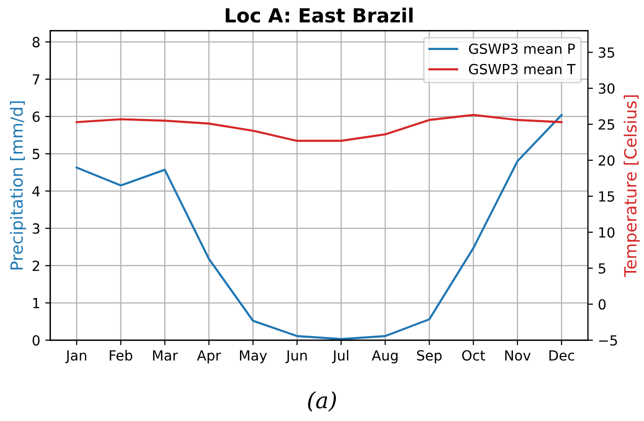  I want to click on y2-tick-label: 20, so click(606, 160).